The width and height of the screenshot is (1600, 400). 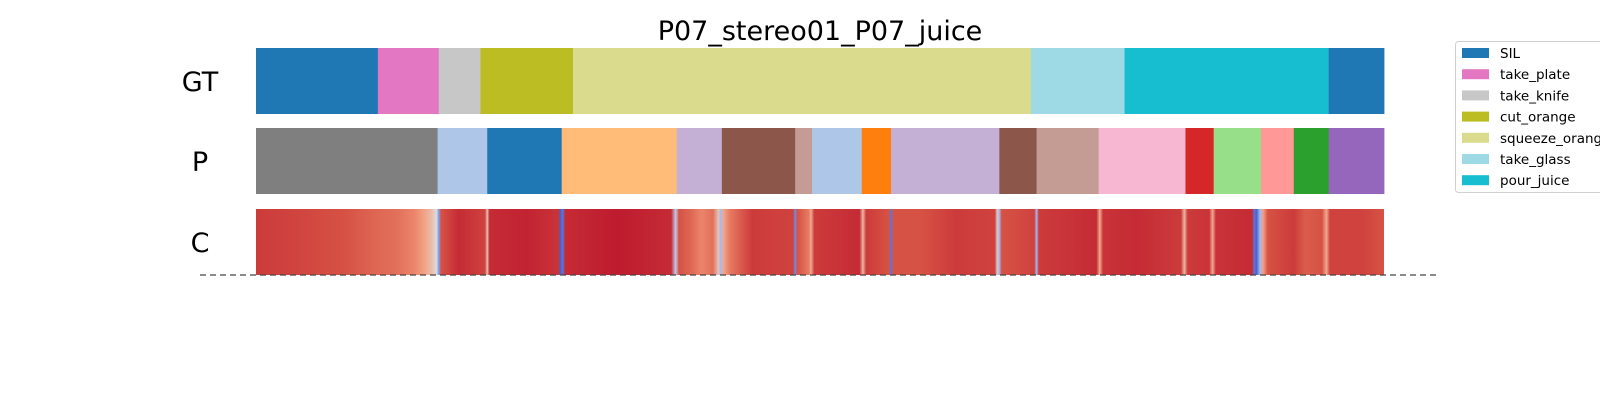 I want to click on legend-label: take_glass, so click(x=1535, y=160).